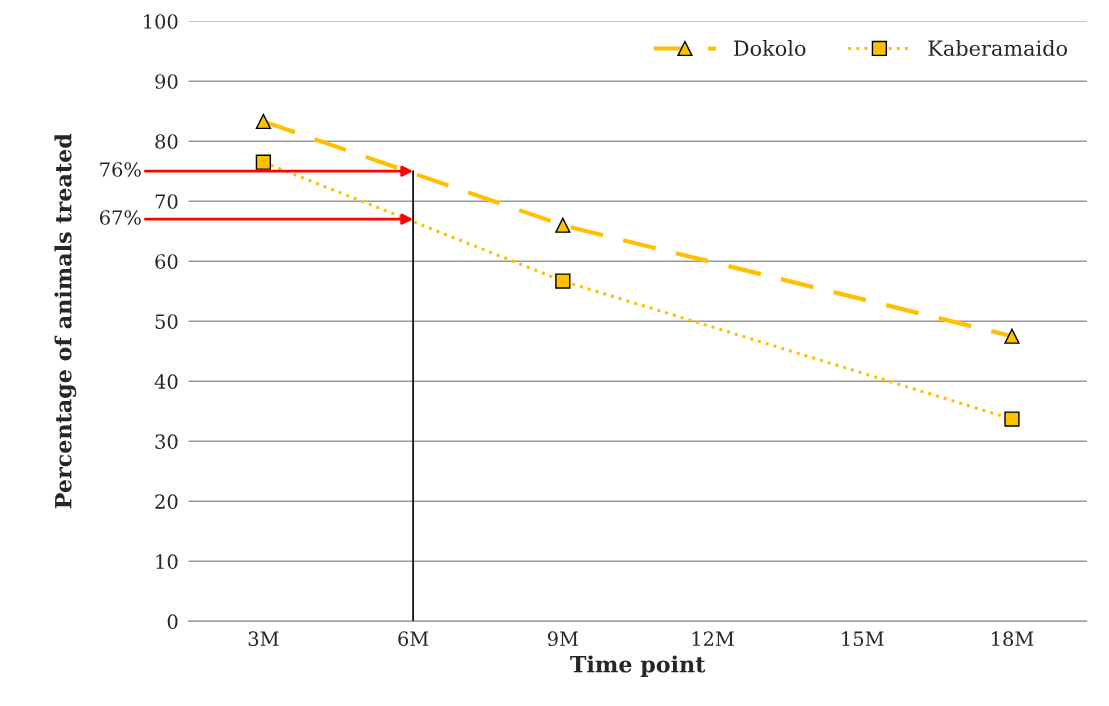 The height and width of the screenshot is (706, 1109). What do you see at coordinates (413, 639) in the screenshot?
I see `x-tick-label: 6M` at bounding box center [413, 639].